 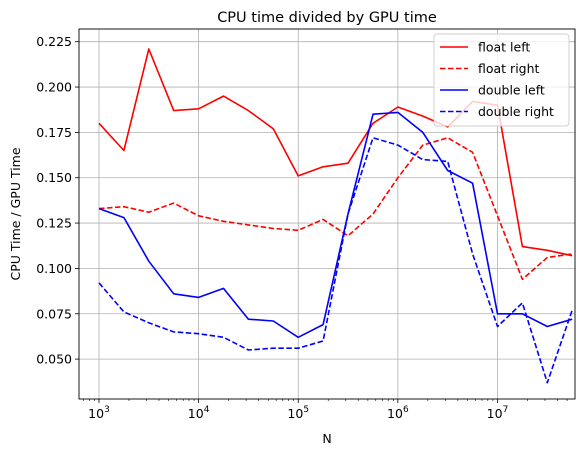 What do you see at coordinates (199, 413) in the screenshot?
I see `x-tick-label: 10⁴` at bounding box center [199, 413].